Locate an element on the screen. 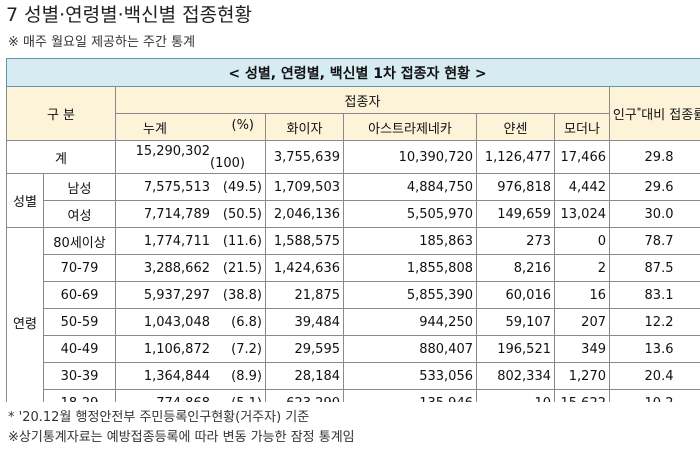  row-pfizer: 1,709,503 is located at coordinates (304, 187).